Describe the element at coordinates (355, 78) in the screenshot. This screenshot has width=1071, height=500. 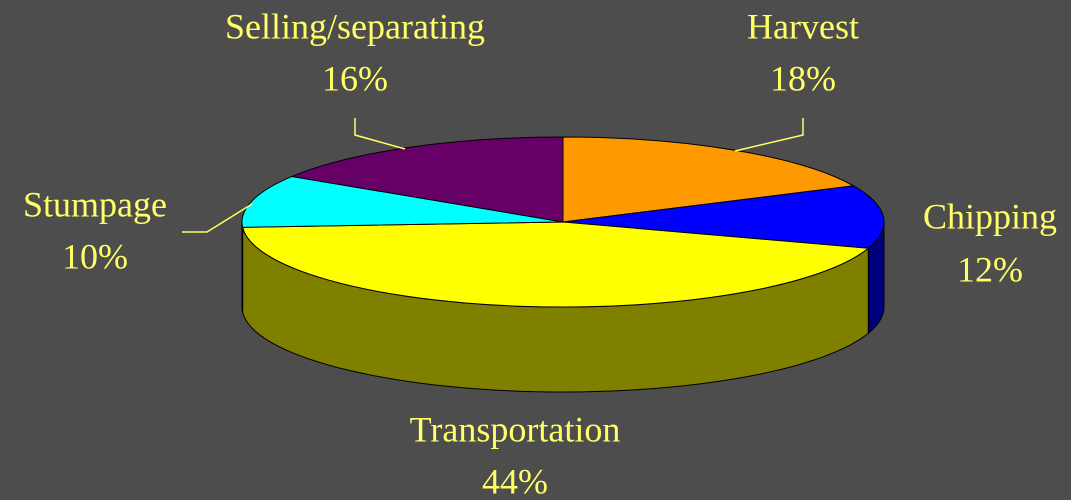
I see `slice-value-label: 16%` at that location.